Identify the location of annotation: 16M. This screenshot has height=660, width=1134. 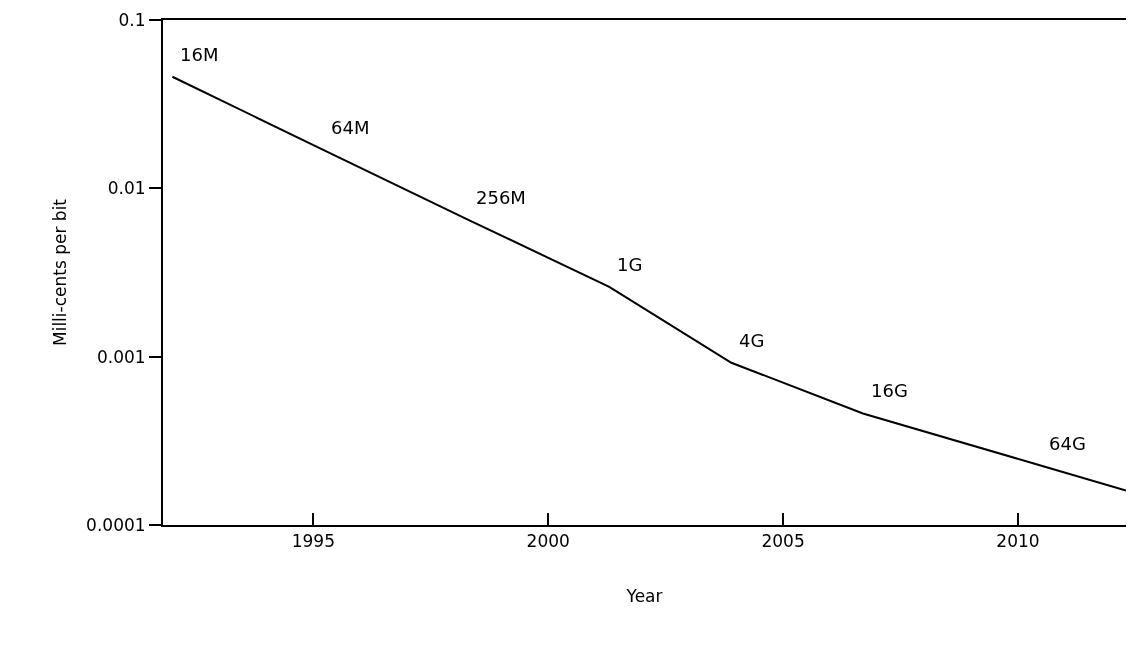
(199, 54).